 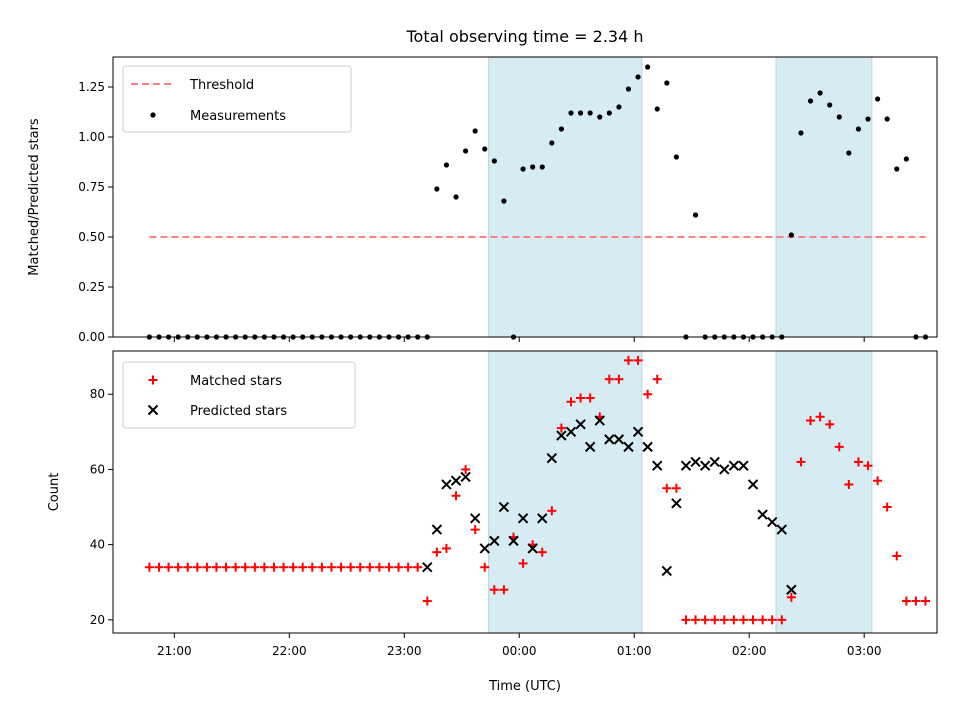 What do you see at coordinates (524, 686) in the screenshot?
I see `x-axis-label: Time (UTC)` at bounding box center [524, 686].